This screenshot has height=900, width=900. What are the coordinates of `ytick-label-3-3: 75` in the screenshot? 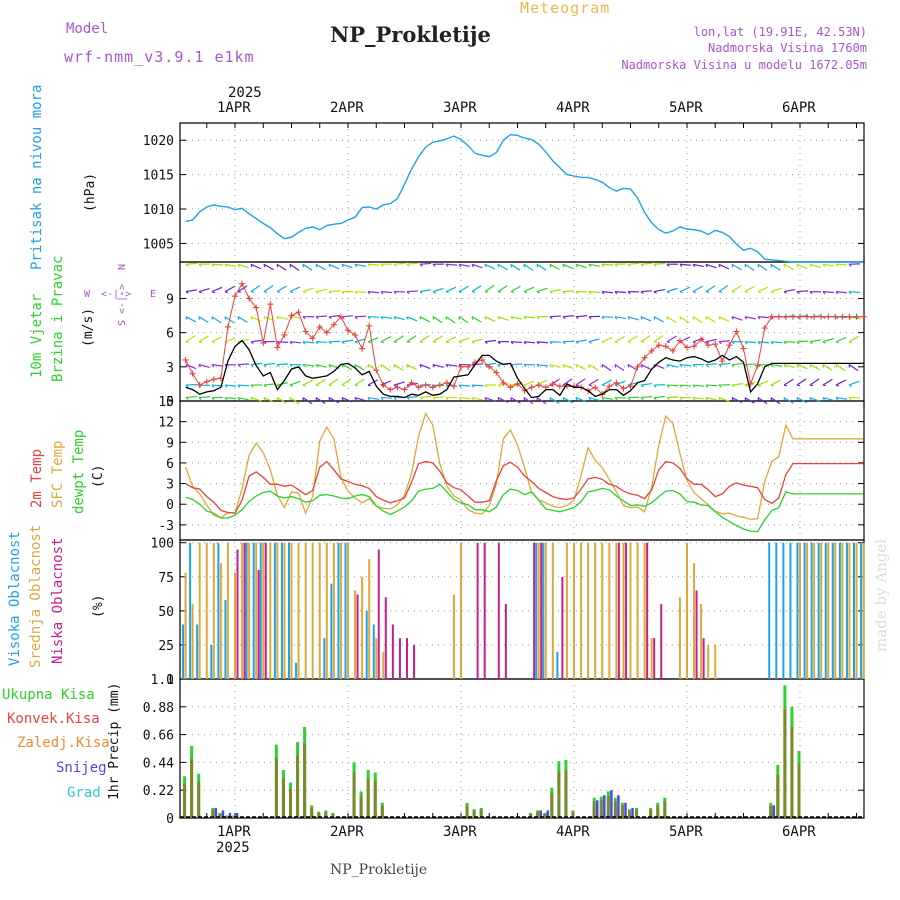 It's located at (166, 578).